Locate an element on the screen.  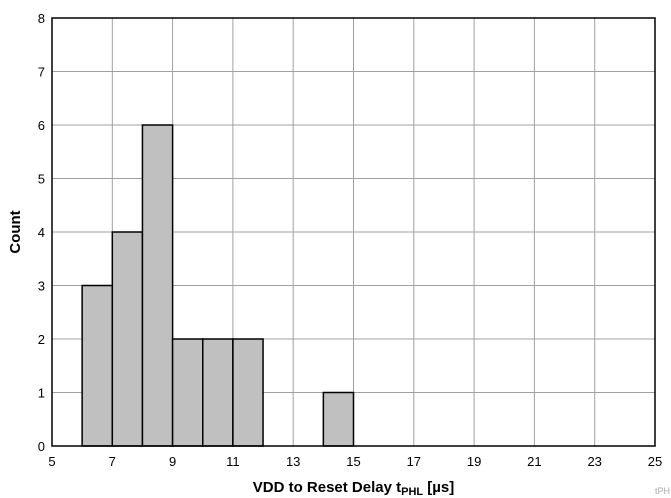
x-tick-labels: 5 7 9 11 13 15 17 19 21 23 25 is located at coordinates (355, 461).